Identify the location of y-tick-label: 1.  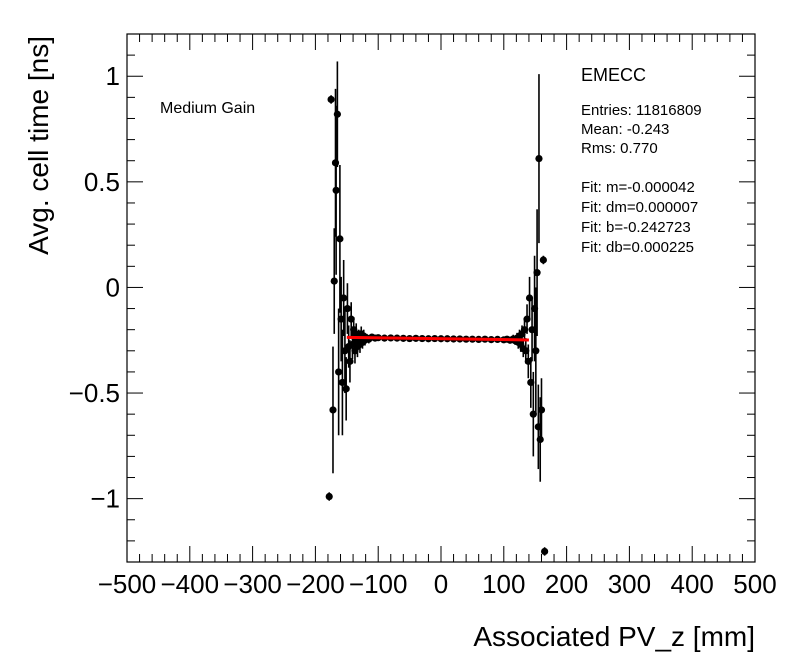
(113, 76).